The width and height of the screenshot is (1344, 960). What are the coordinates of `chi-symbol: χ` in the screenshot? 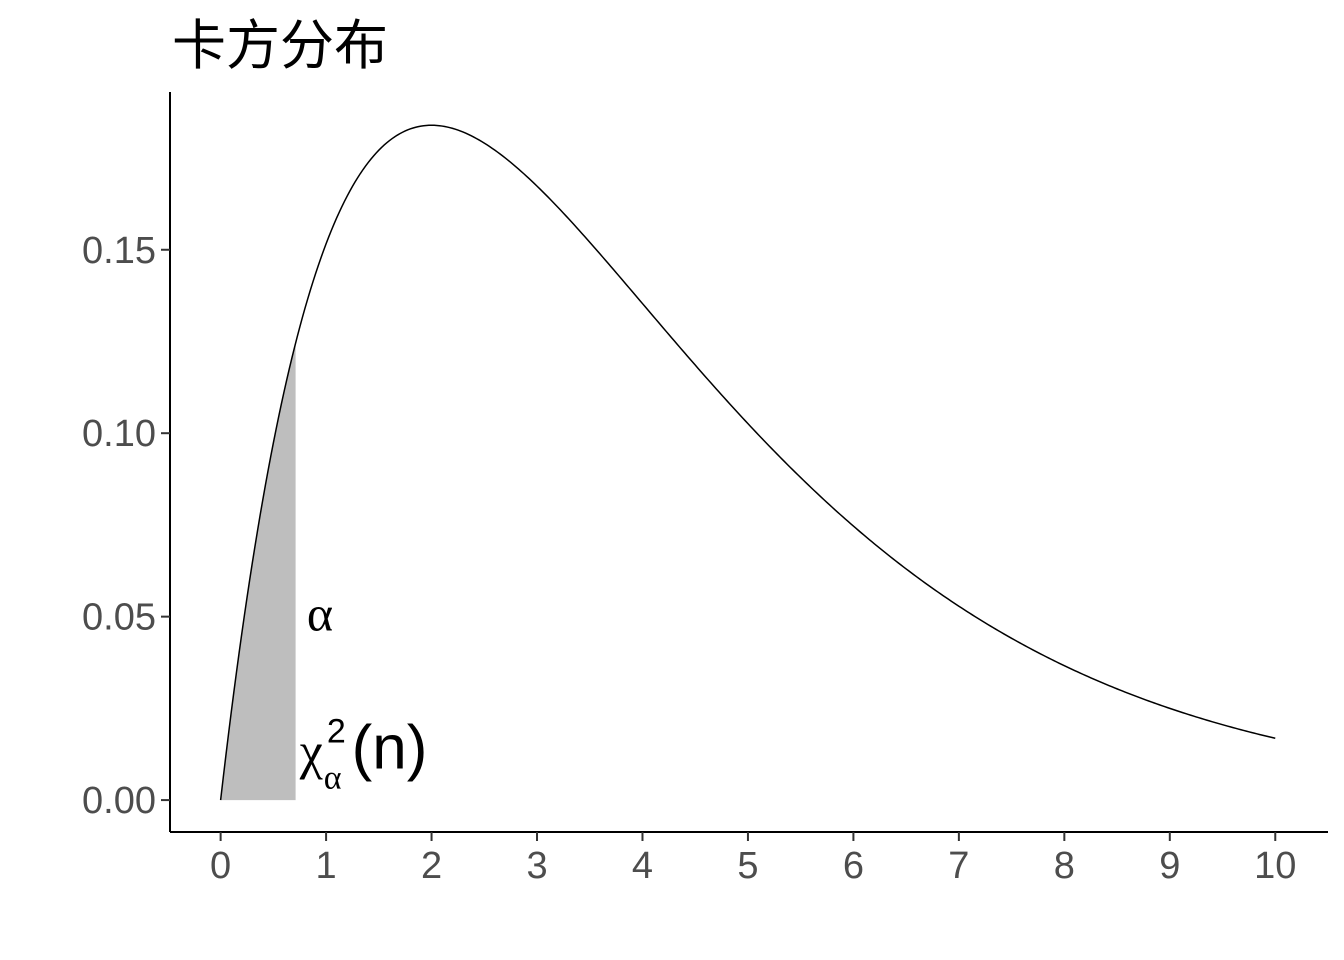 It's located at (311, 752).